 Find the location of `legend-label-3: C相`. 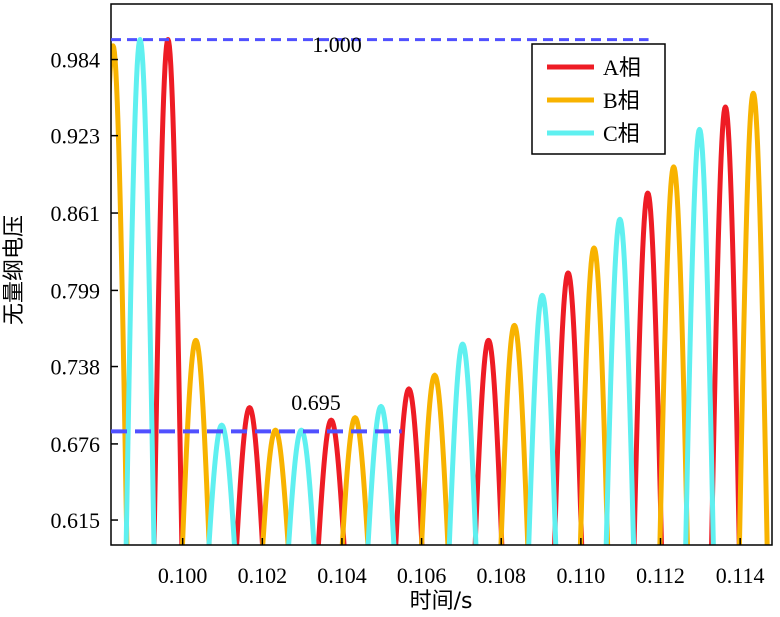

legend-label-3: C相 is located at coordinates (621, 133).